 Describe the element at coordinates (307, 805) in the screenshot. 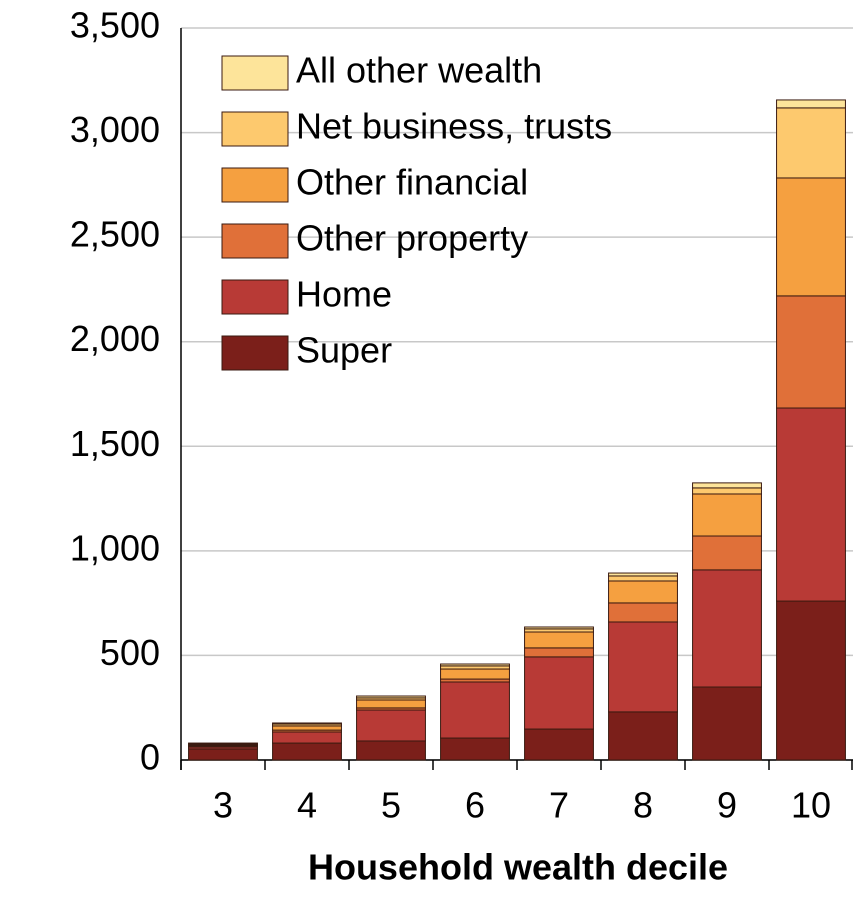

I see `x-tick-label: 4` at that location.